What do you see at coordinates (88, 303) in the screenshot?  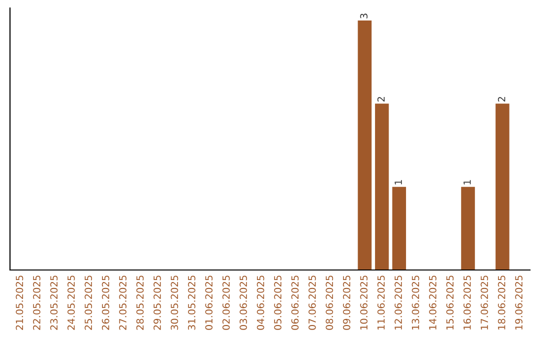 I see `x-tick-label: 25.05.2025` at bounding box center [88, 303].